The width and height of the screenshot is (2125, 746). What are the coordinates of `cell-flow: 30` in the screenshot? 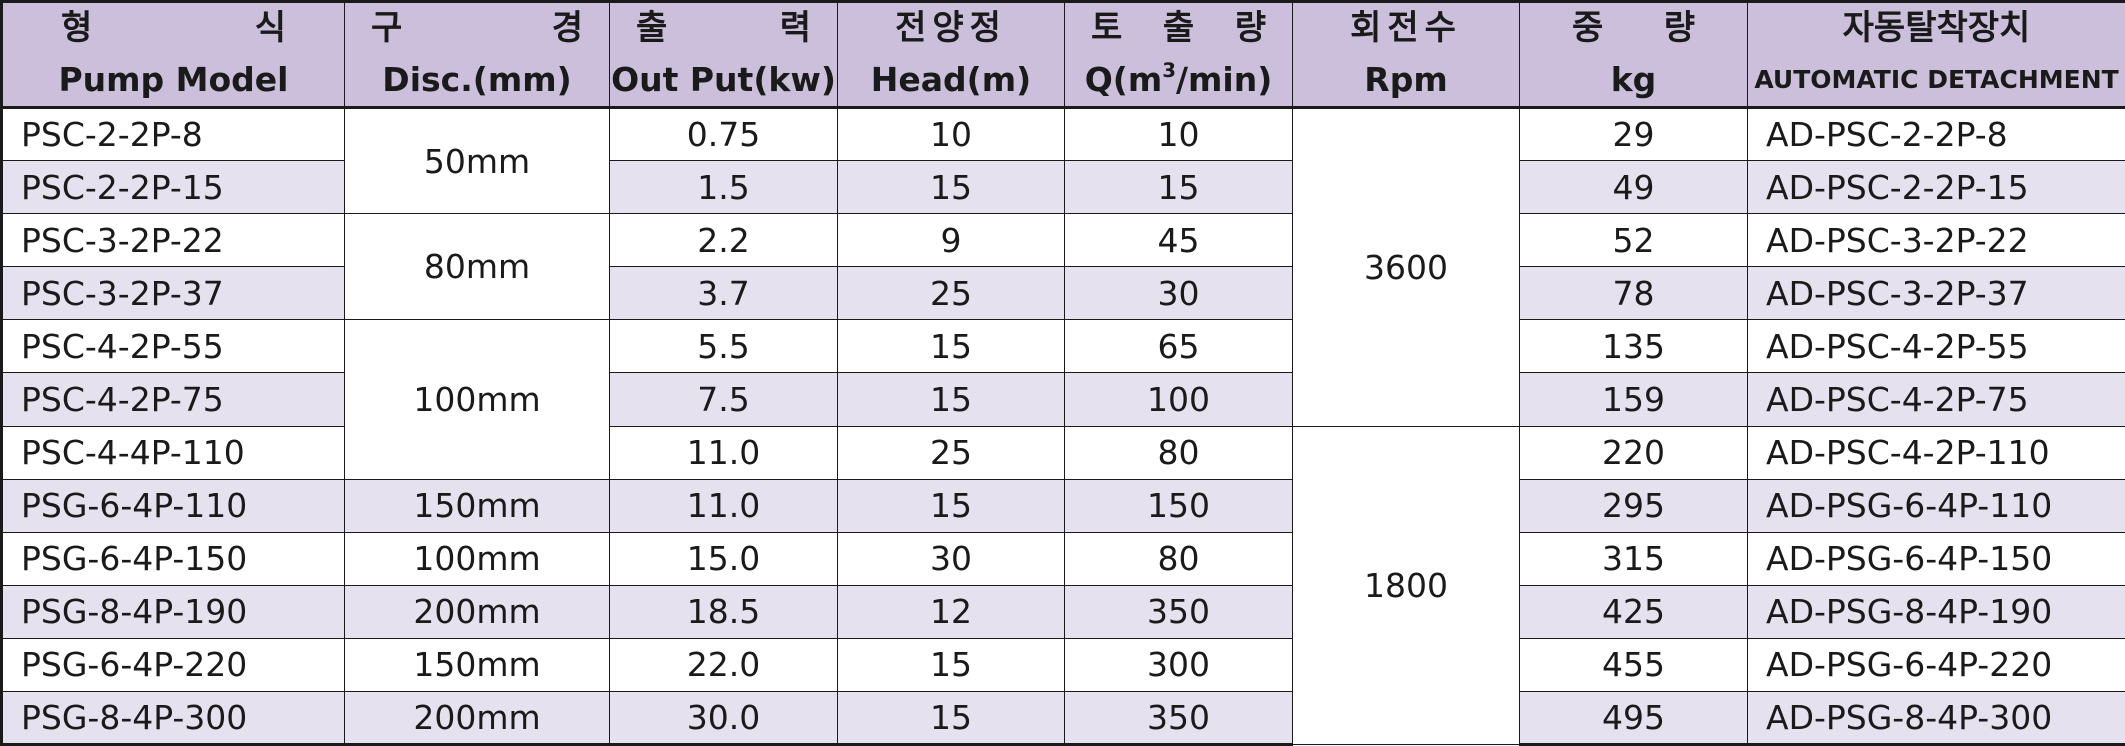 It's located at (1178, 293).